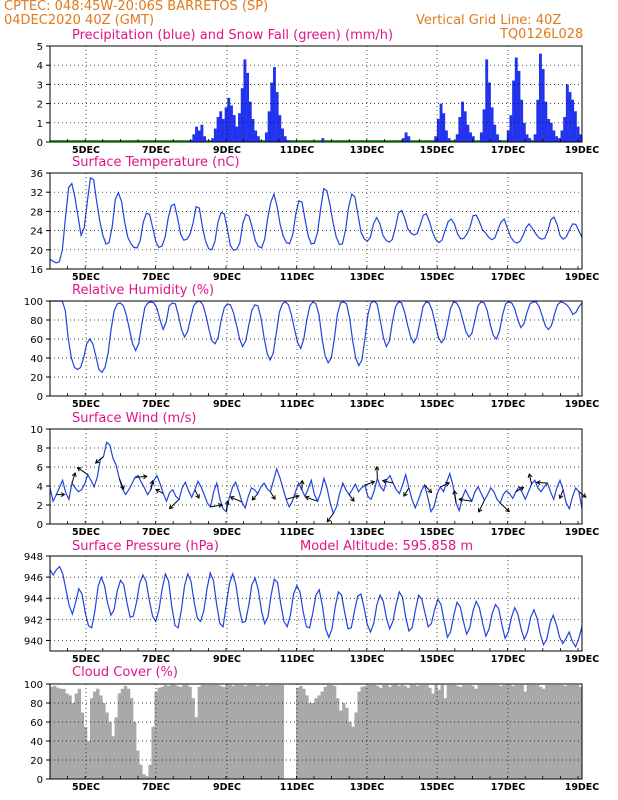  Describe the element at coordinates (36, 704) in the screenshot. I see `y-tick-label: 80` at that location.